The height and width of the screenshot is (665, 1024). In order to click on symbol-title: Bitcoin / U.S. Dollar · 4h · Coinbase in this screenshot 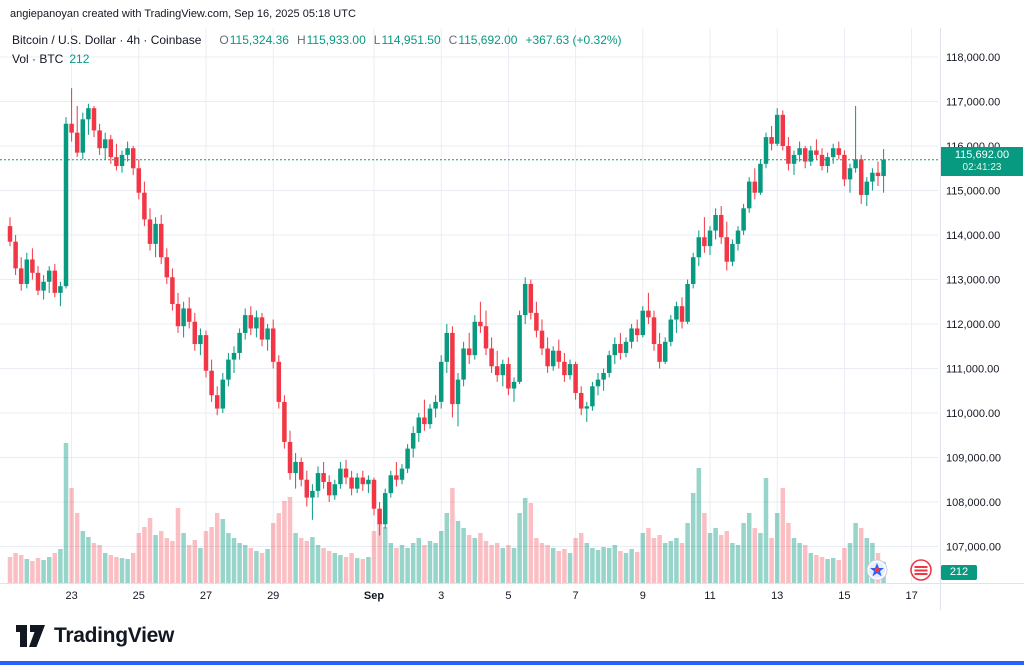, I will do `click(107, 40)`.